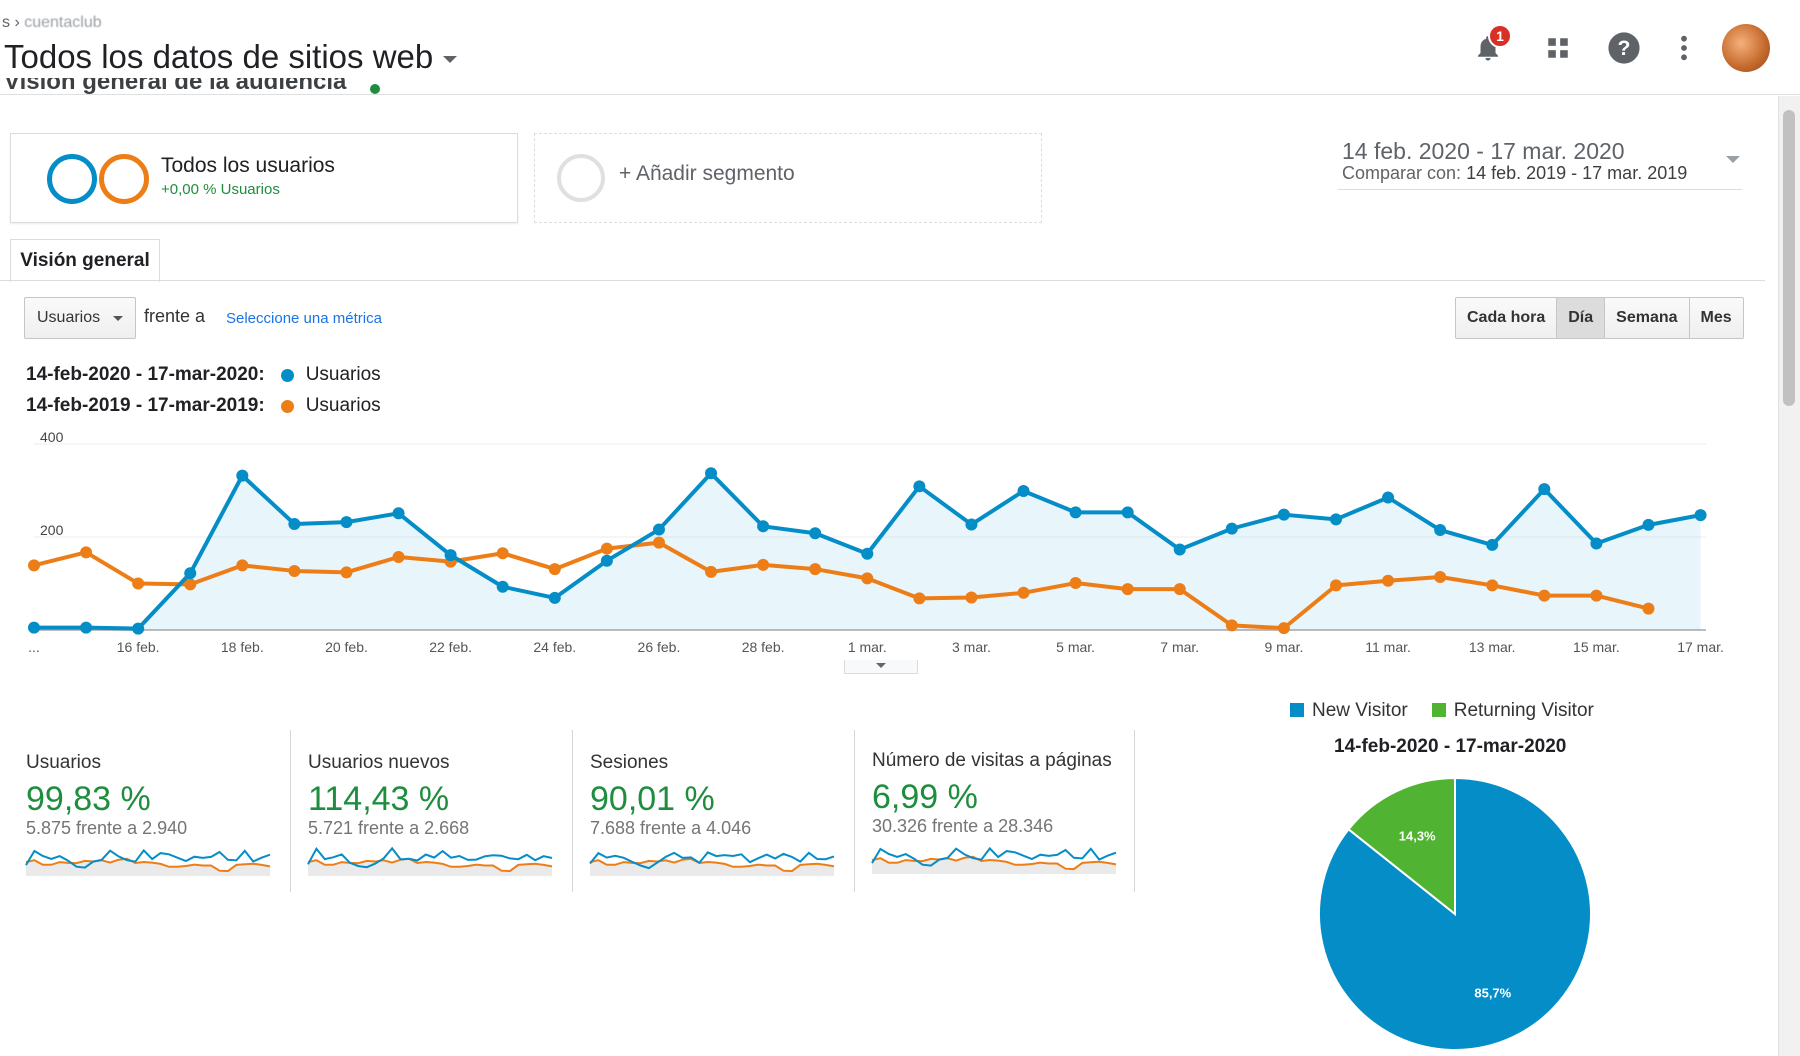  Describe the element at coordinates (203, 375) in the screenshot. I see `legend-current: 14-feb-2020 - 17-mar-2020: Usuarios` at that location.